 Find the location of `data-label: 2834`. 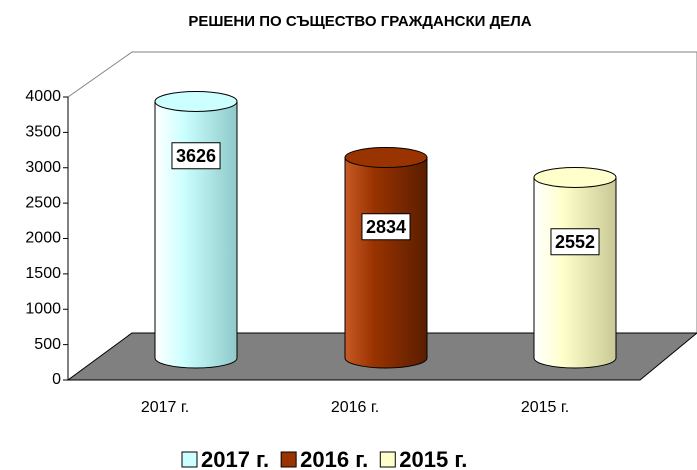

data-label: 2834 is located at coordinates (386, 227).